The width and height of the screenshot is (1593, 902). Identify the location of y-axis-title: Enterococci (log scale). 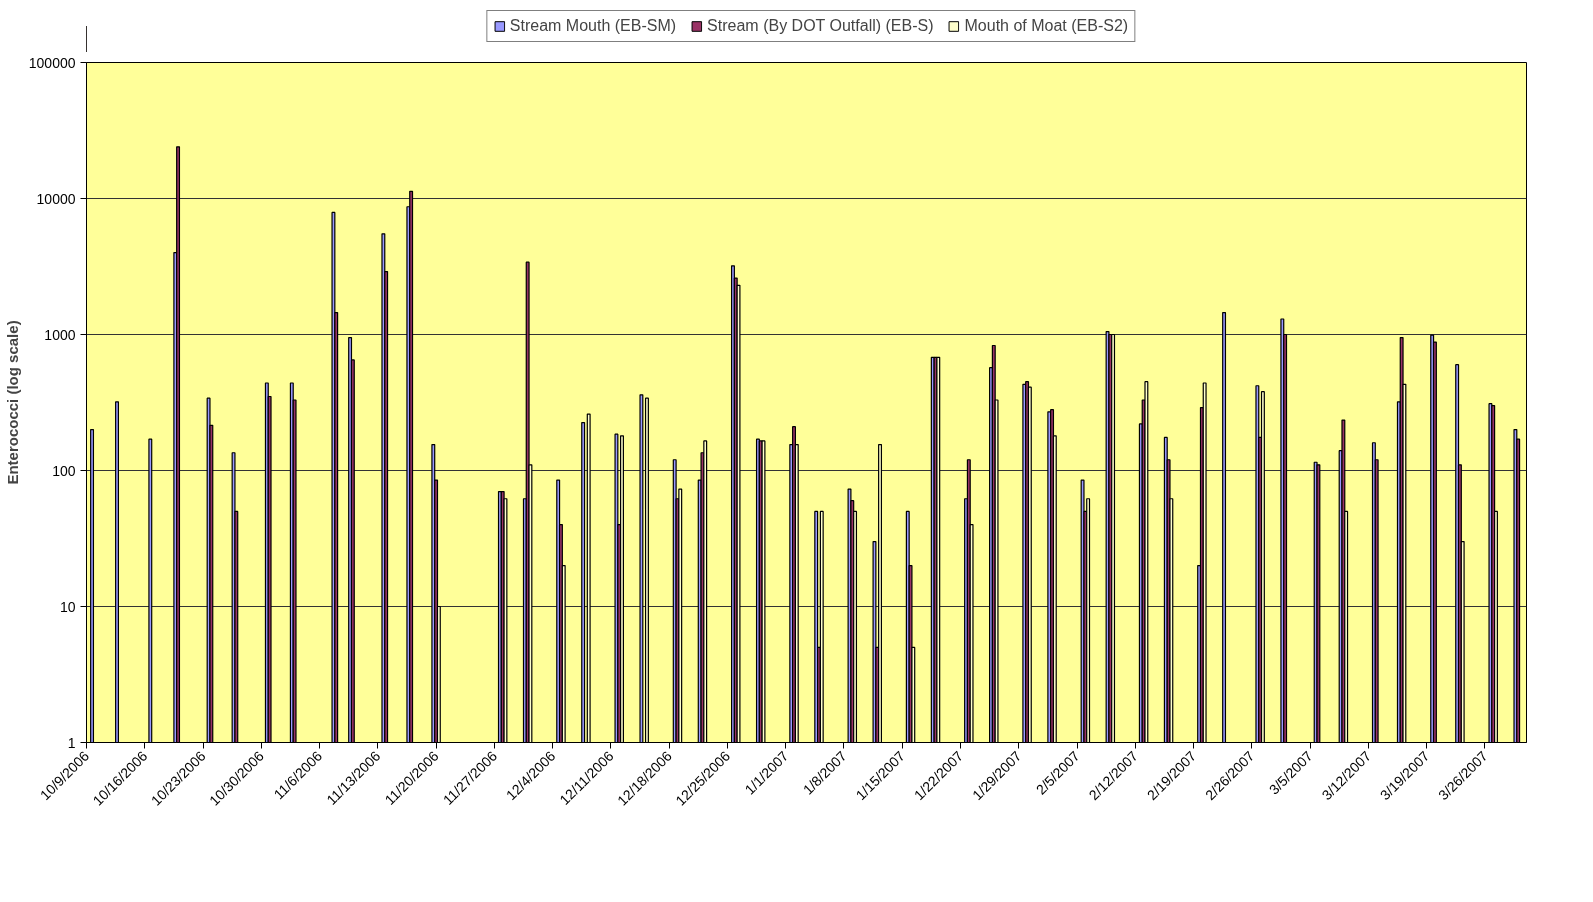
(12, 402).